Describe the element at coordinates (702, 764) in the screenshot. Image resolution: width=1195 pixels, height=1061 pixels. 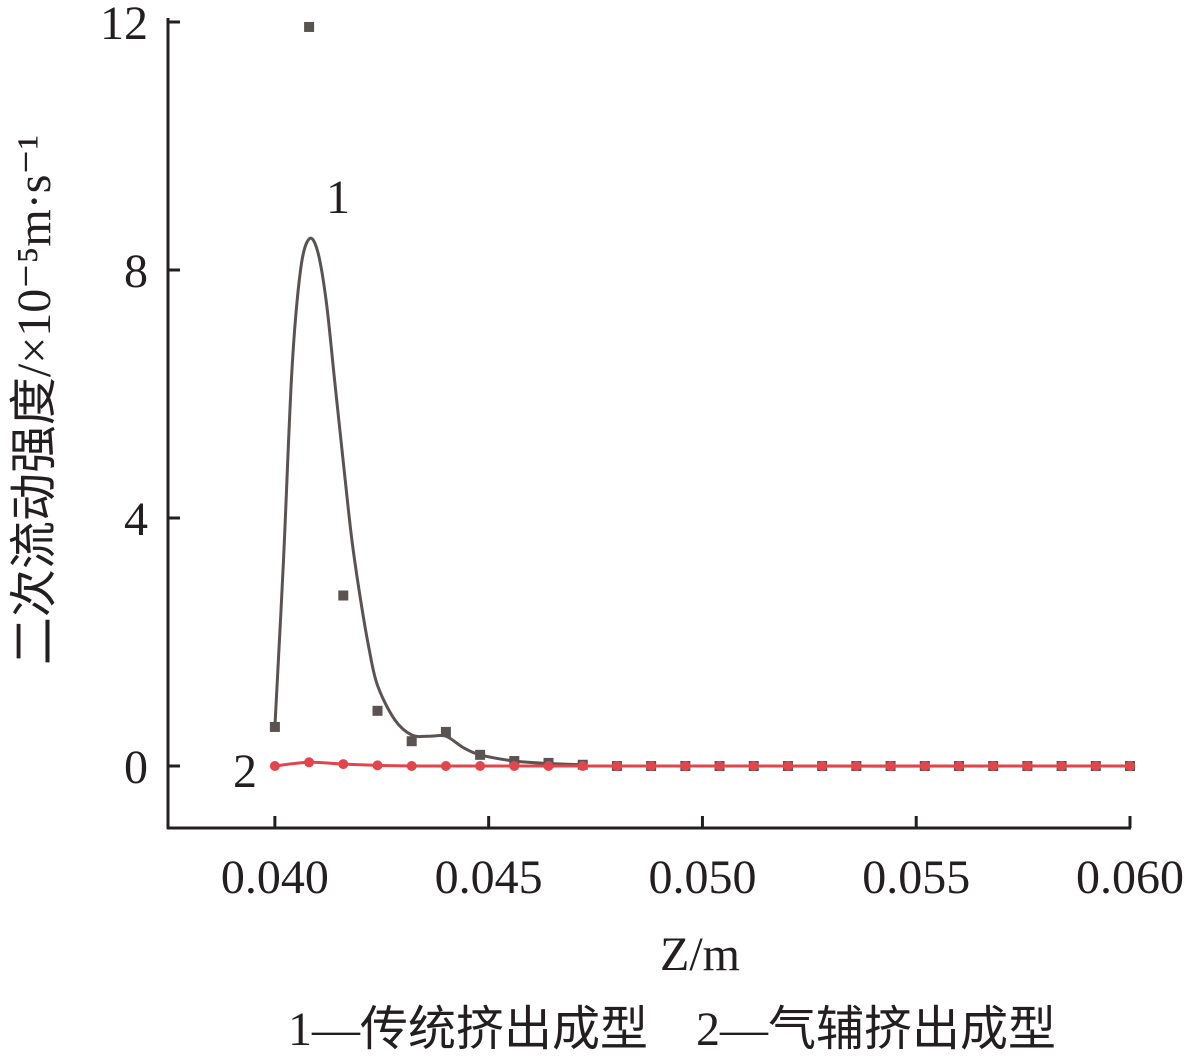
I see `series-curve` at that location.